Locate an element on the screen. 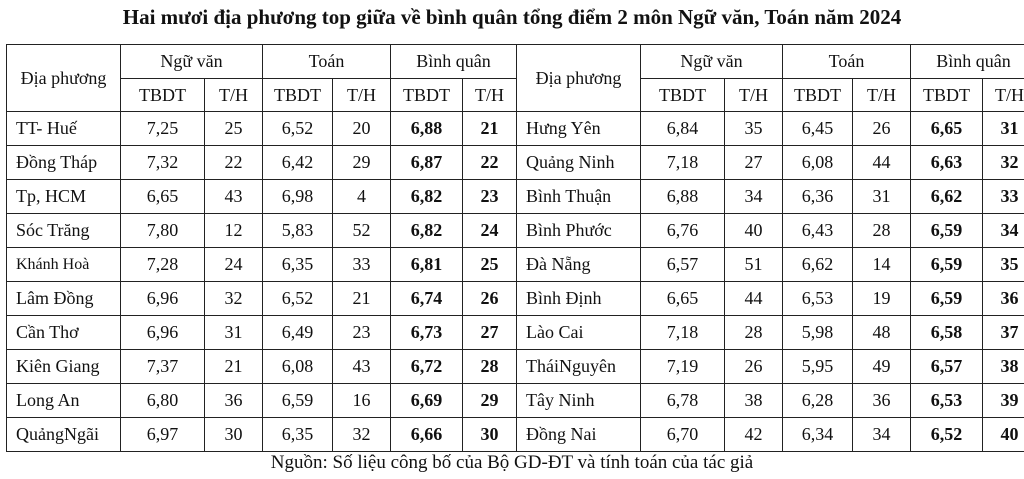 This screenshot has height=479, width=1024. average-rank: 33 is located at coordinates (1003, 196).